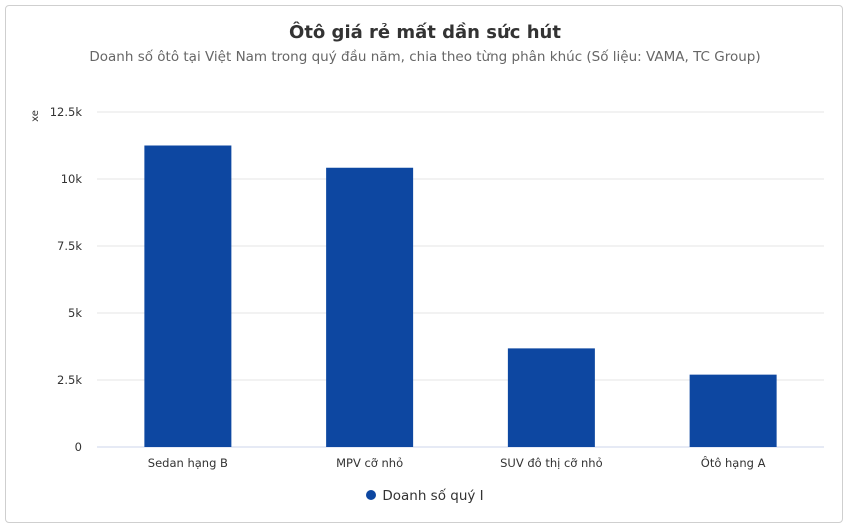 The height and width of the screenshot is (531, 850). Describe the element at coordinates (35, 116) in the screenshot. I see `y-axis-label: xe` at that location.